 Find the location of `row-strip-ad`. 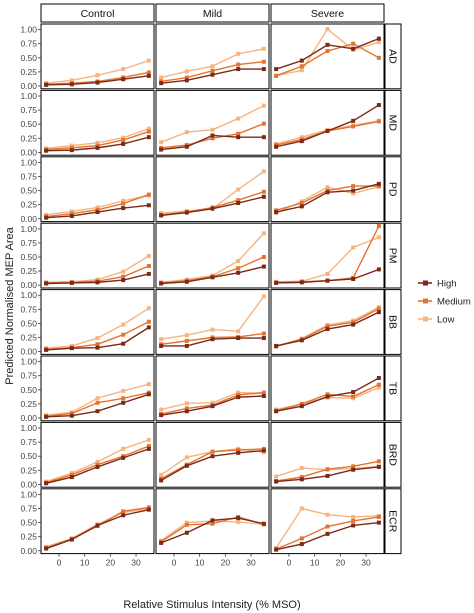

row-strip-ad is located at coordinates (393, 56).